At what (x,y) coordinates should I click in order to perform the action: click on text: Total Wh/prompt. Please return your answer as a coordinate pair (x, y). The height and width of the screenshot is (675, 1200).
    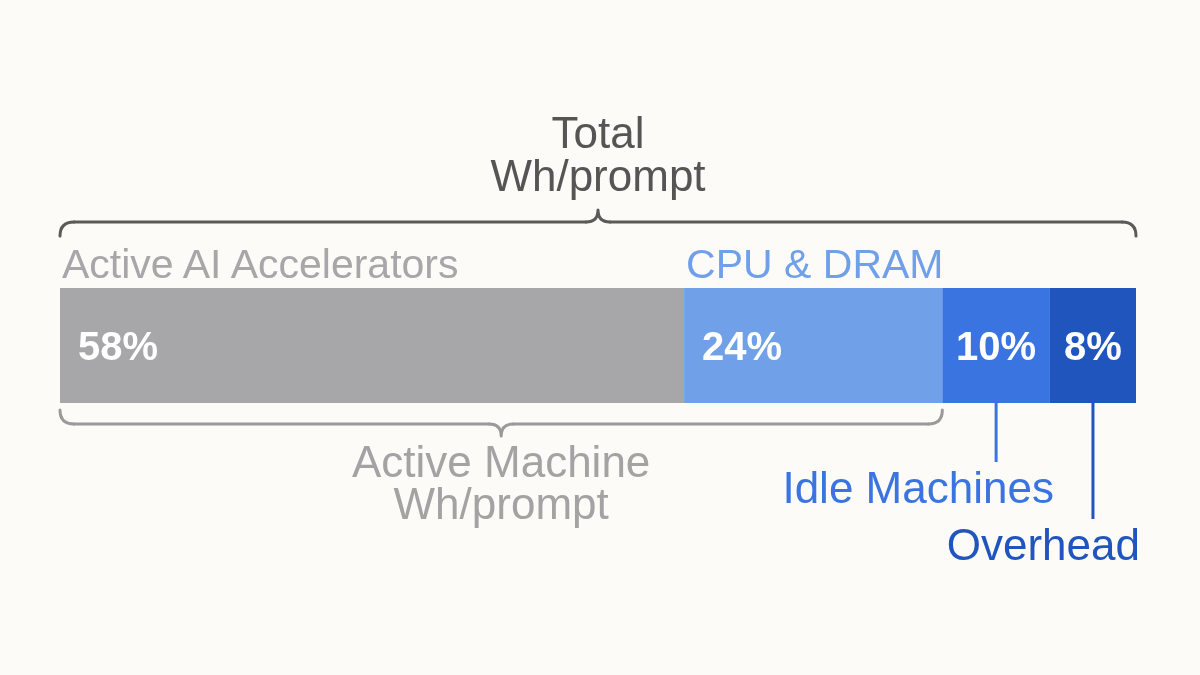
    Looking at the image, I should click on (598, 154).